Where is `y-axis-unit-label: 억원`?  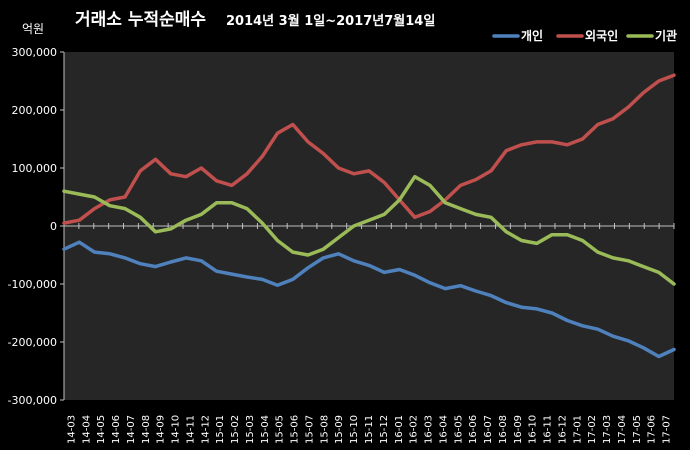 y-axis-unit-label: 억원 is located at coordinates (33, 29).